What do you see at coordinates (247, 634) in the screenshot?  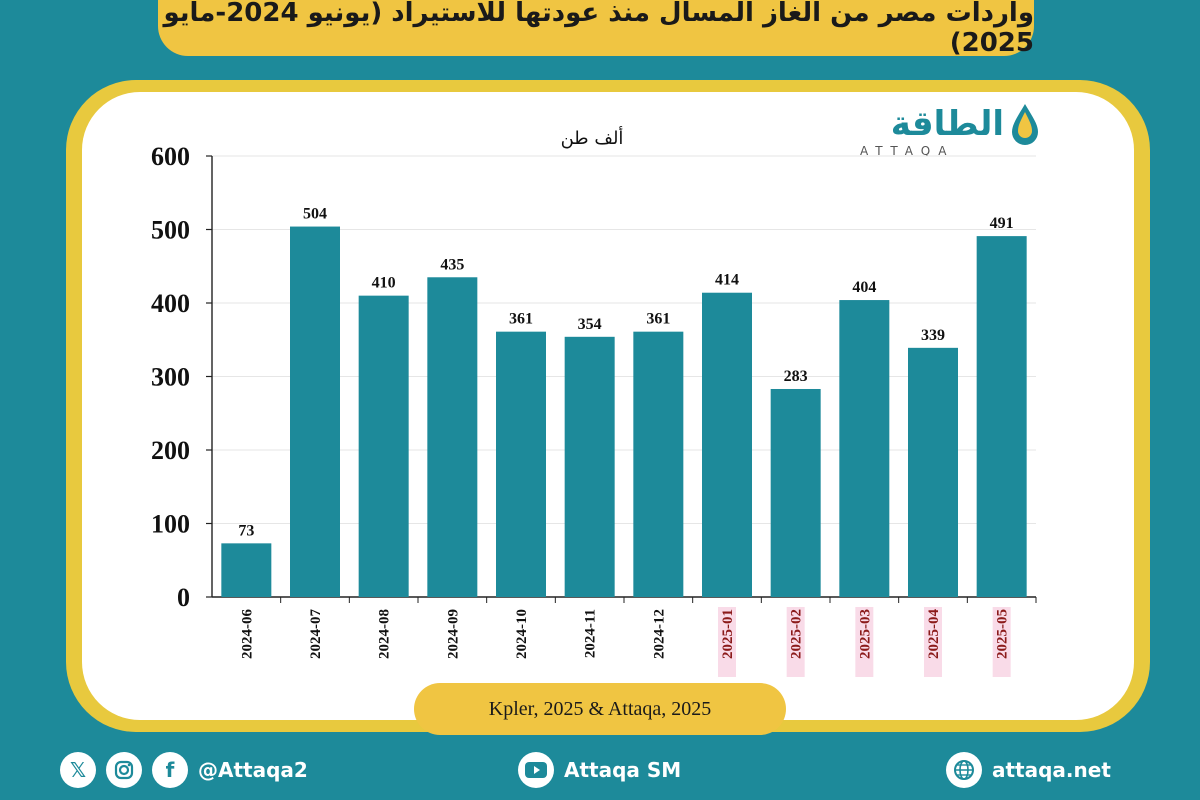 I see `x-tick-label: 2024-06` at bounding box center [247, 634].